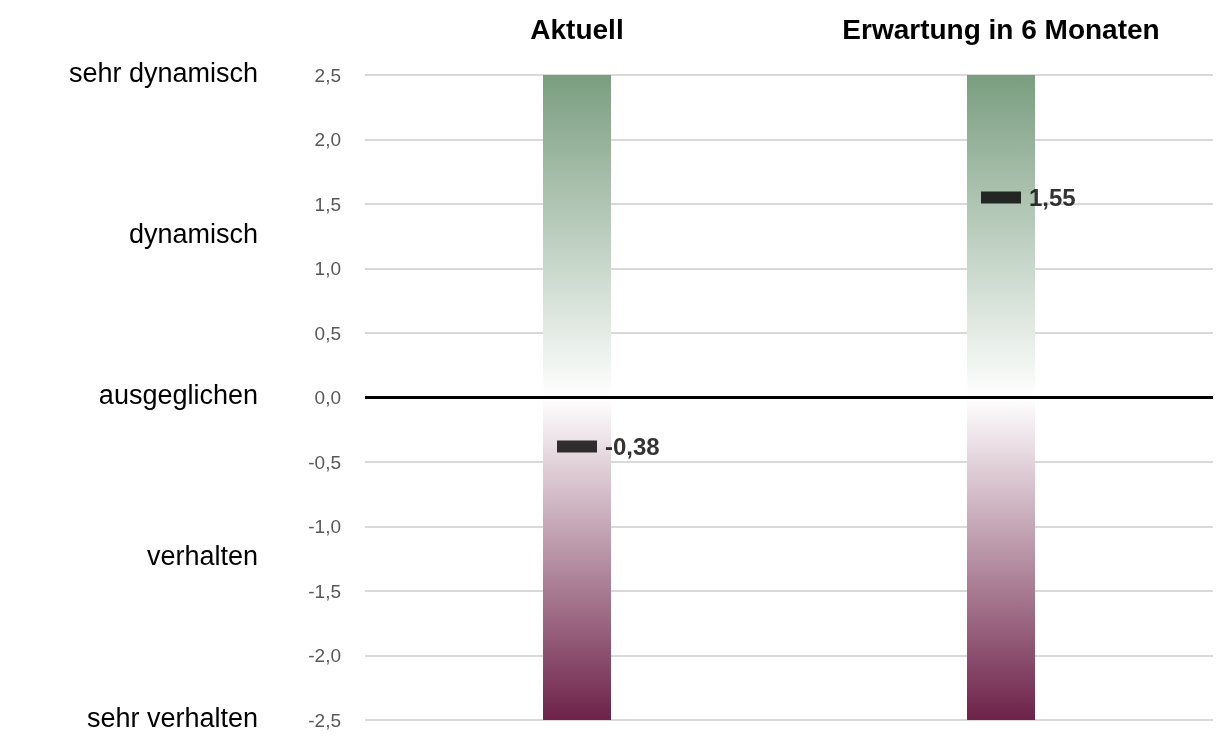  Describe the element at coordinates (178, 395) in the screenshot. I see `text: ausgeglichen` at that location.